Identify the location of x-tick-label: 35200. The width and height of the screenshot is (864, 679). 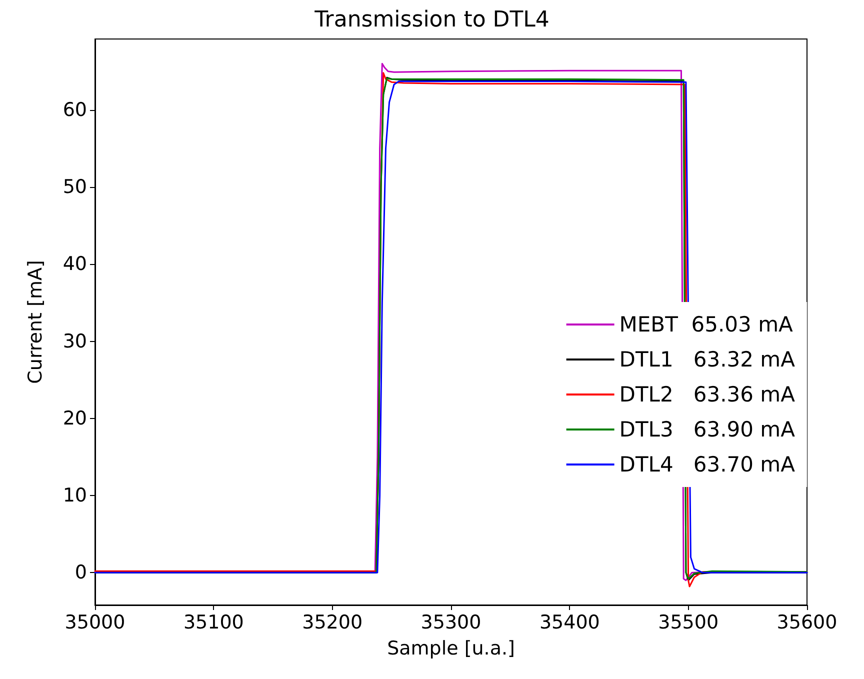
(332, 623).